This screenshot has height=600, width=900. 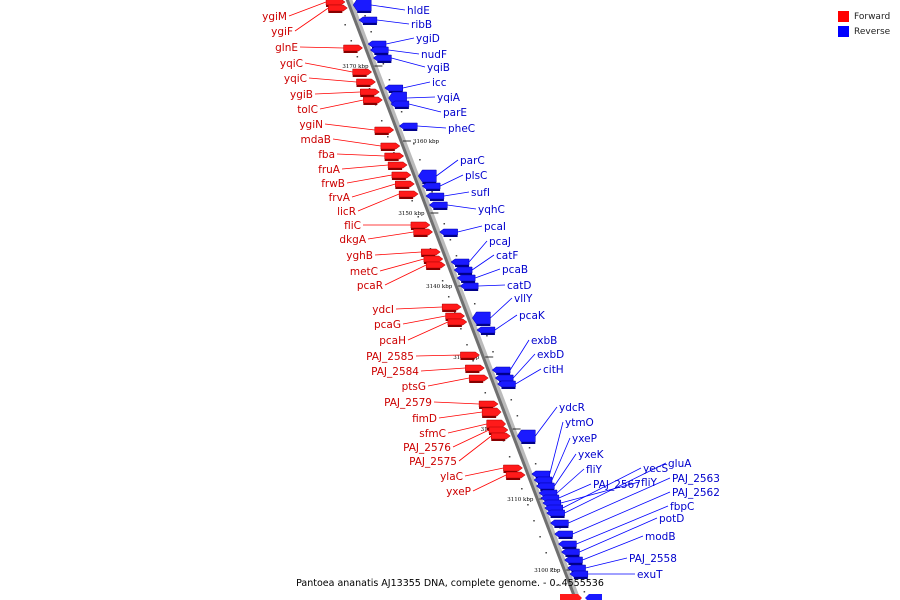 I want to click on forward-gene-label: ygiB, so click(x=301, y=95).